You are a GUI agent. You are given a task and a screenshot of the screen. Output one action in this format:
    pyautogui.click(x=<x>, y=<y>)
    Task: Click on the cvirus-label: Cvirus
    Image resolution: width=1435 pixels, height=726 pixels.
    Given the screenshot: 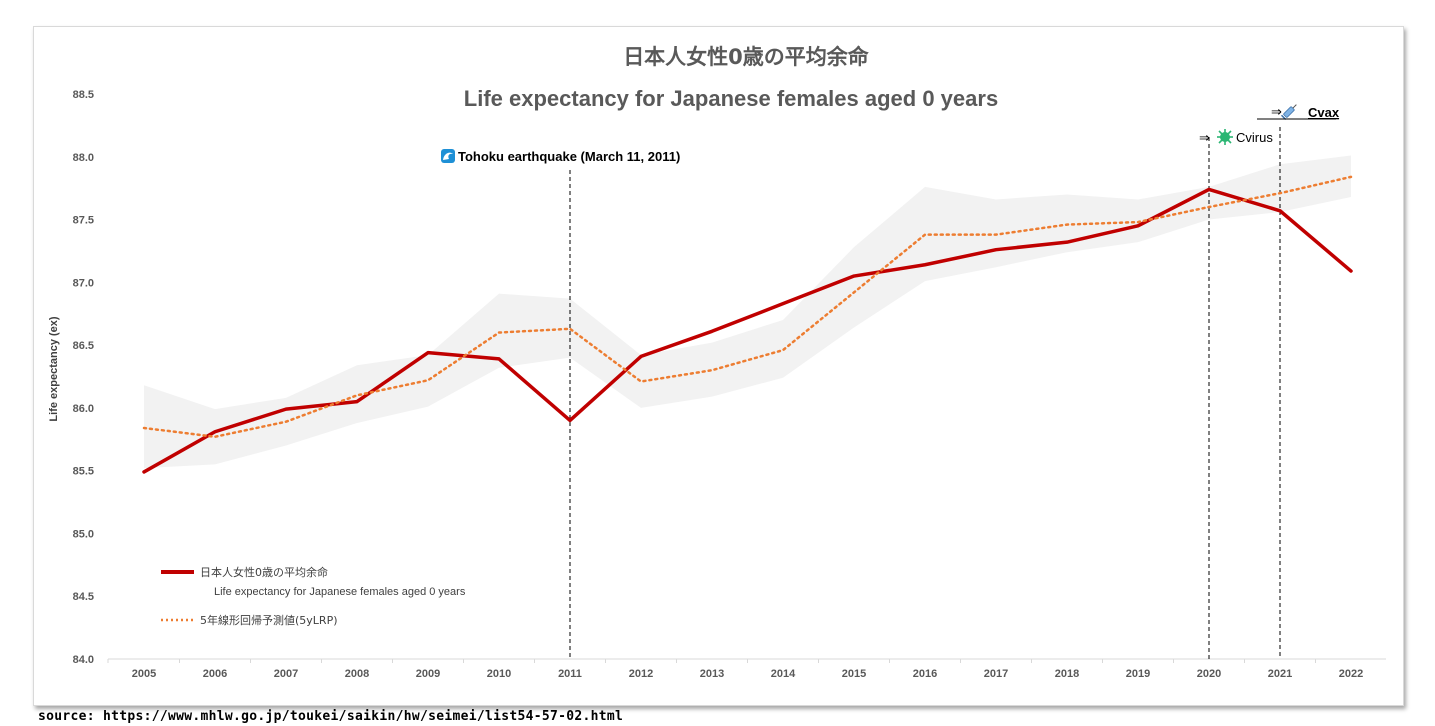 What is the action you would take?
    pyautogui.click(x=1254, y=137)
    